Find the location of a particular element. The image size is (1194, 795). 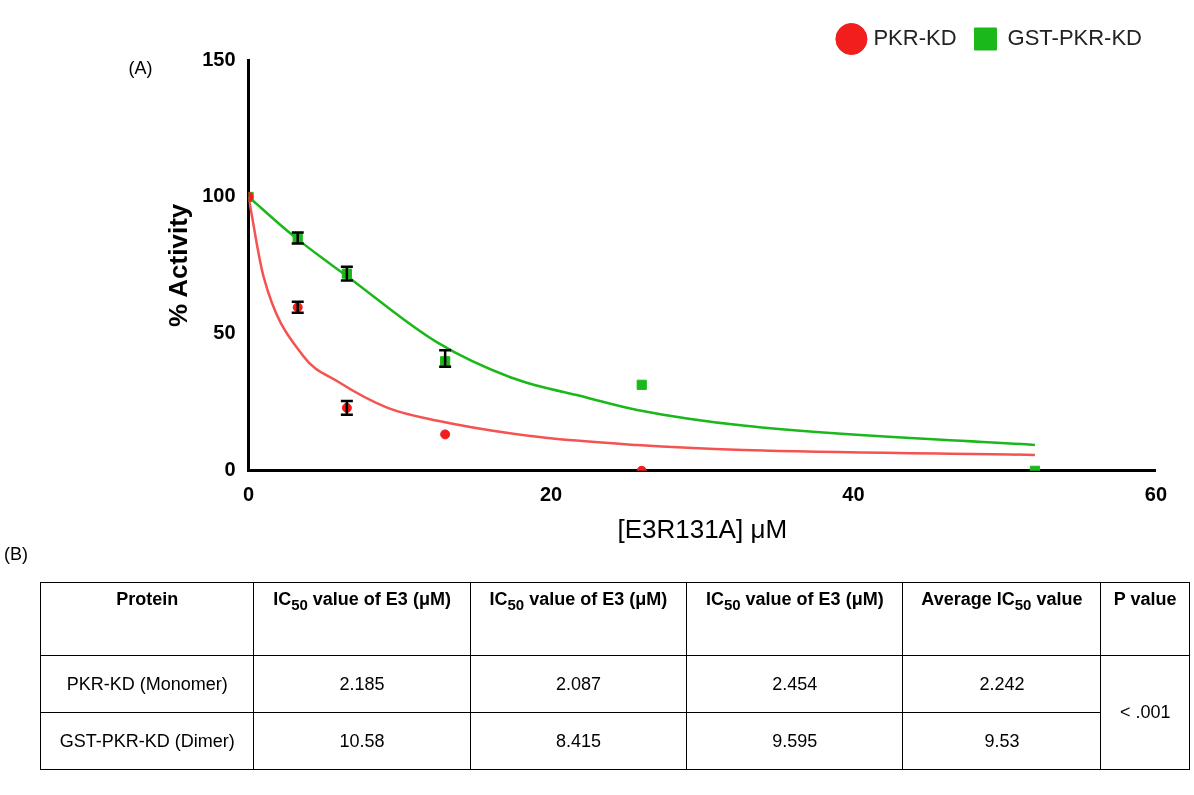

x-tick-label: 40 is located at coordinates (853, 494).